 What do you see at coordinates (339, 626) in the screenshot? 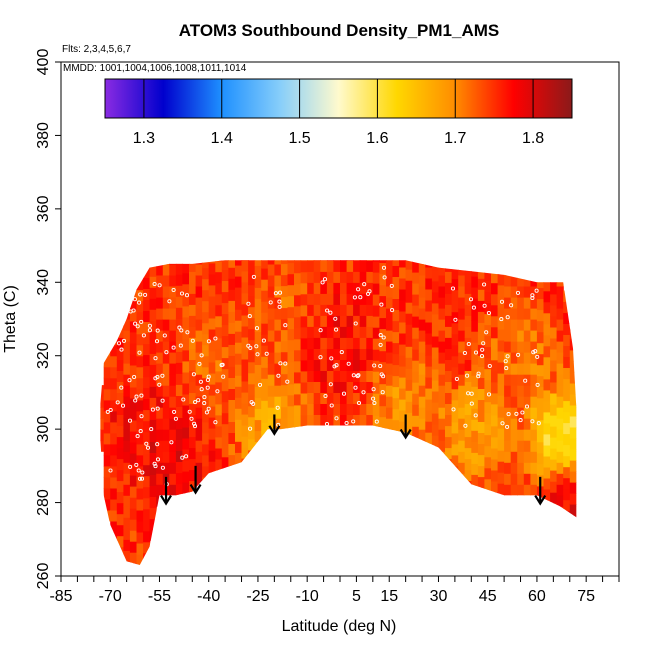
I see `x-axis-label: Latitude (deg N)` at bounding box center [339, 626].